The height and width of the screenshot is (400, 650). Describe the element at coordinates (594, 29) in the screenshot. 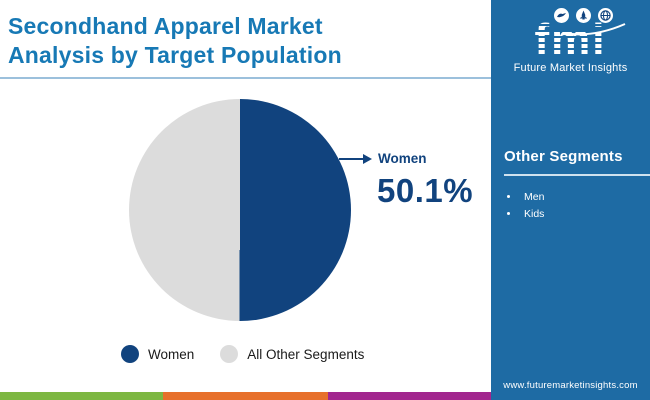

I see `logo-swoosh` at that location.